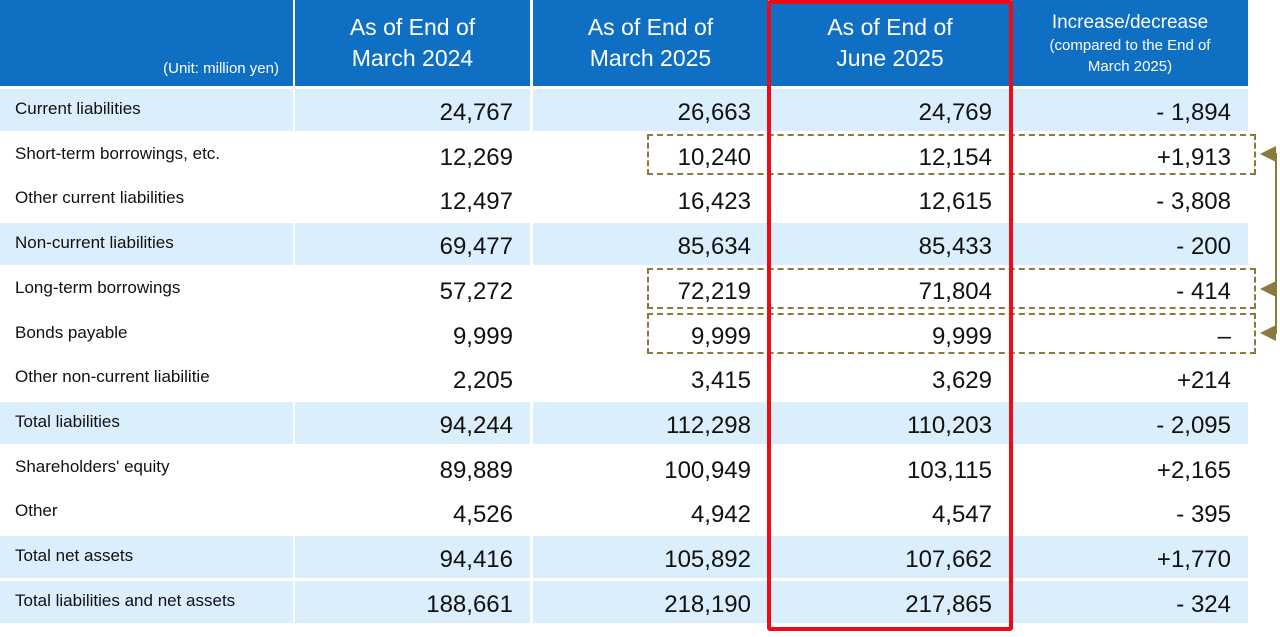 This screenshot has width=1280, height=637. Describe the element at coordinates (1130, 110) in the screenshot. I see `value-change: - 1,894` at that location.